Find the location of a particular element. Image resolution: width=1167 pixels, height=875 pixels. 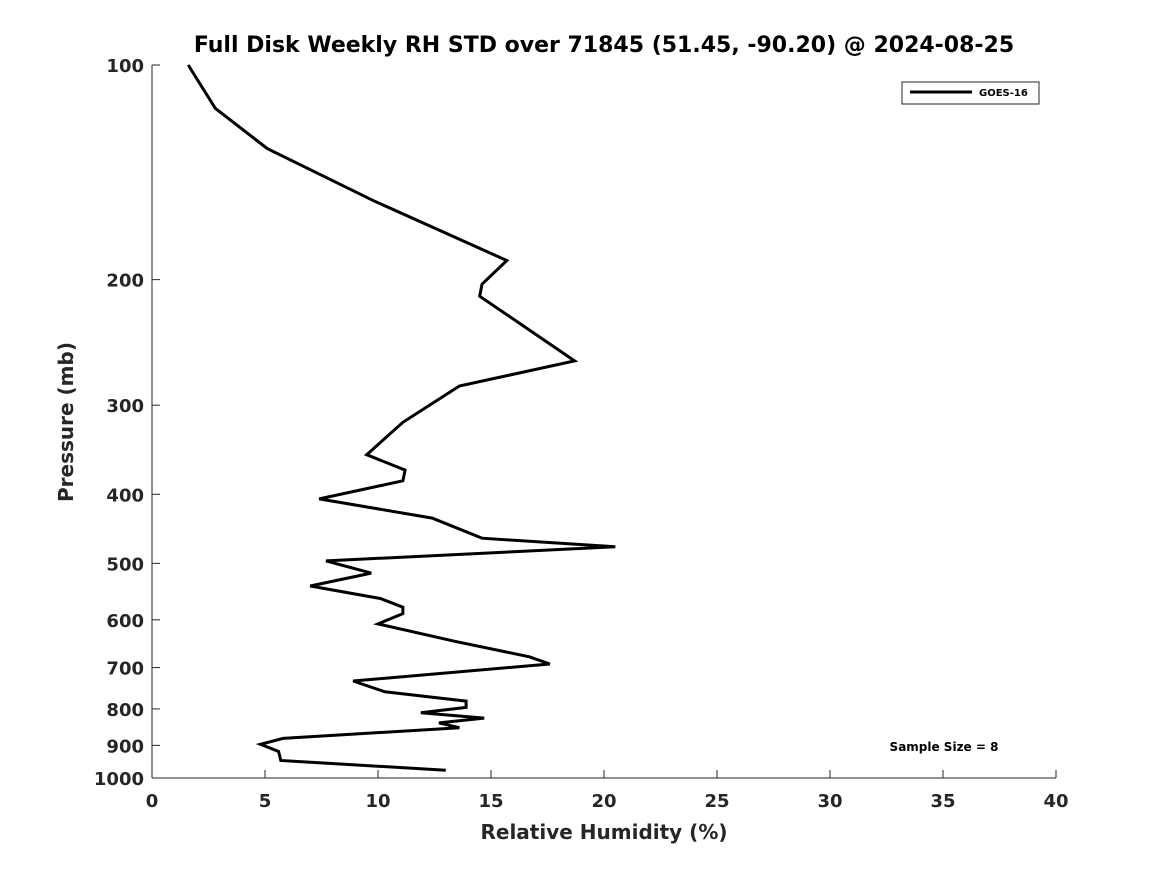

y-tick-label: 700 is located at coordinates (125, 669).